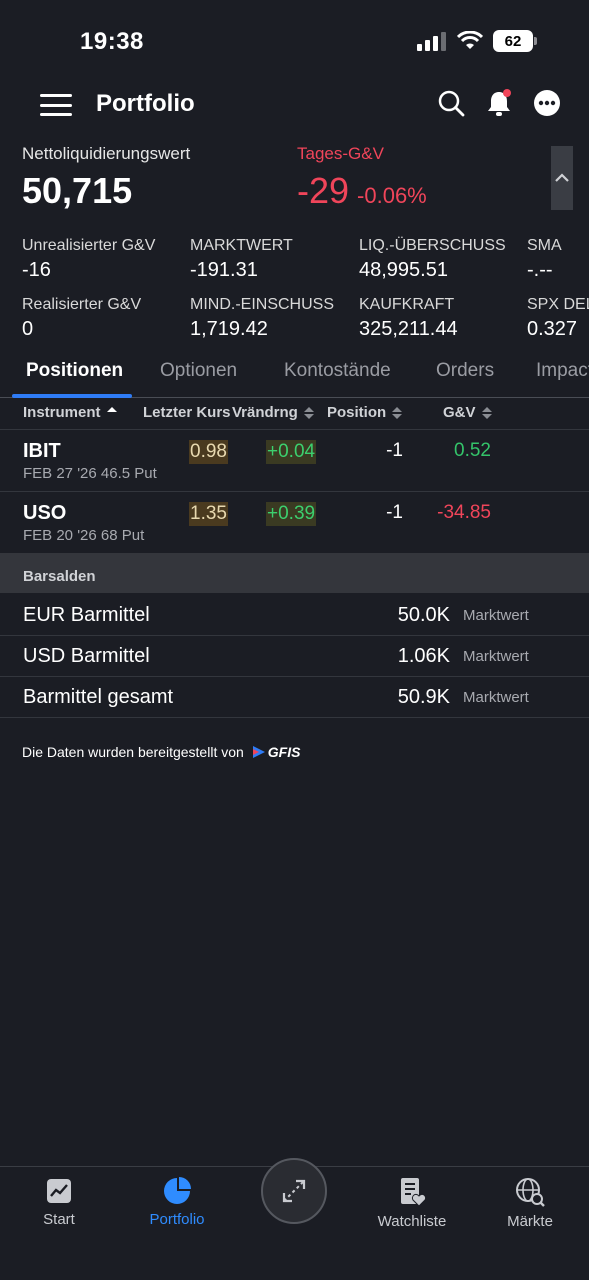 This screenshot has width=589, height=1280. I want to click on daily-pl: -29 -0.06%, so click(362, 191).